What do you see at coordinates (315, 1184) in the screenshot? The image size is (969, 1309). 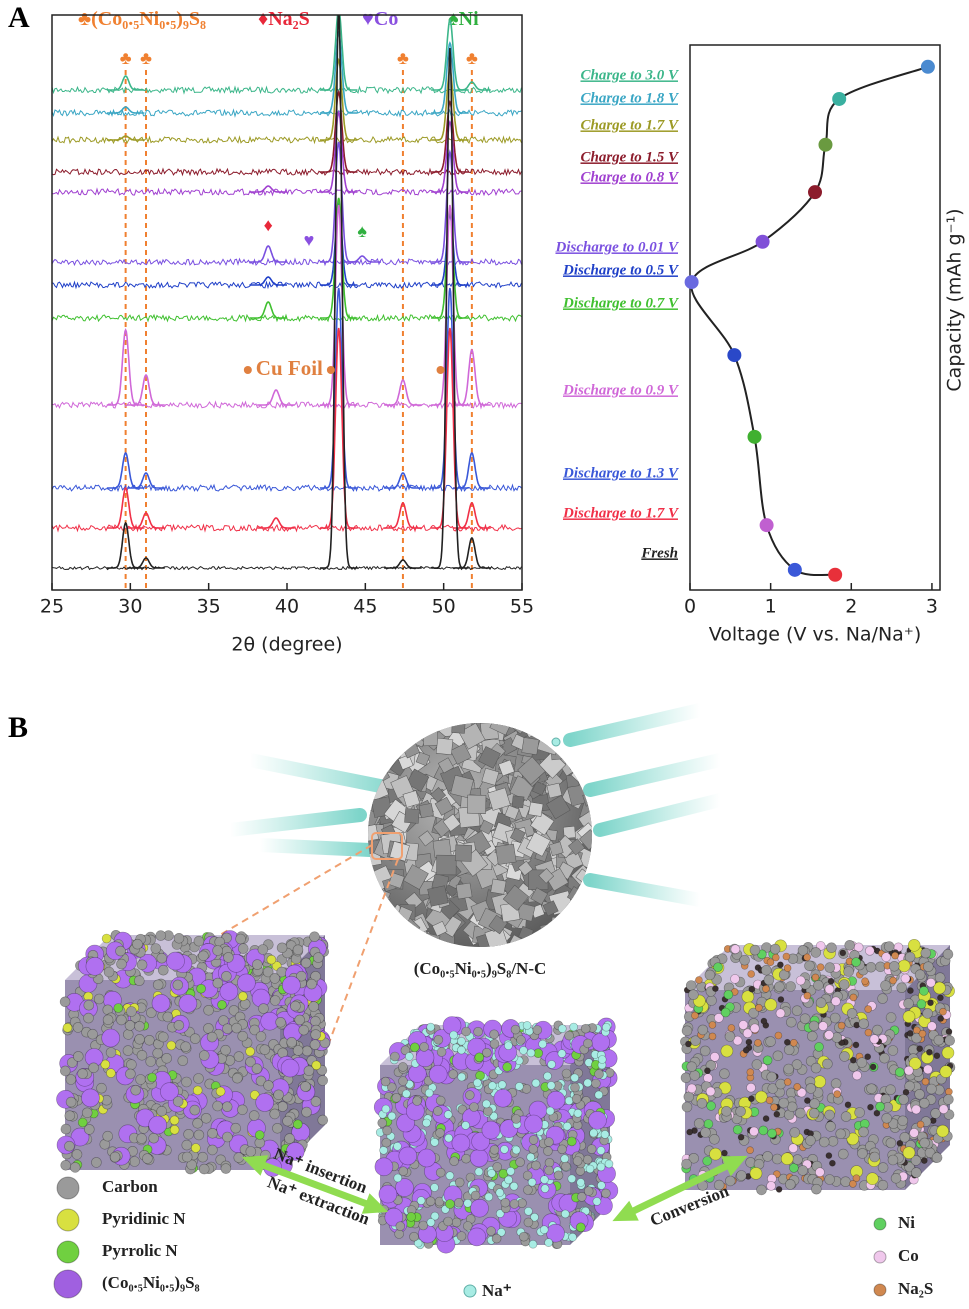 I see `arrow` at bounding box center [315, 1184].